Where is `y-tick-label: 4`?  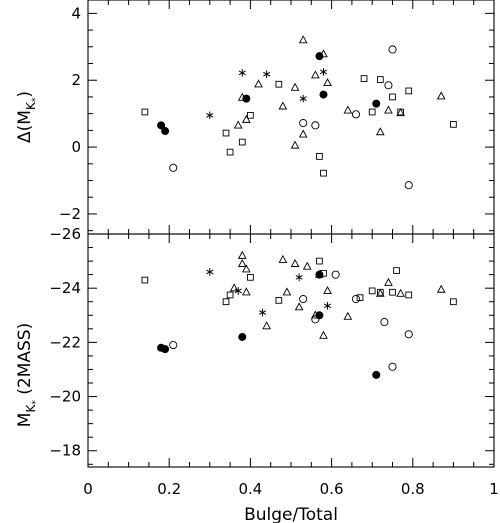 y-tick-label: 4 is located at coordinates (76, 13).